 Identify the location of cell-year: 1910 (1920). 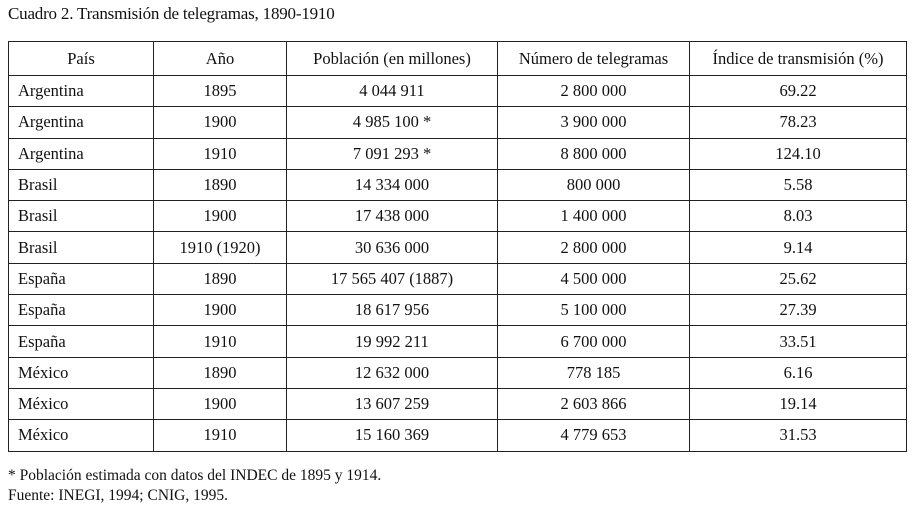
(220, 247).